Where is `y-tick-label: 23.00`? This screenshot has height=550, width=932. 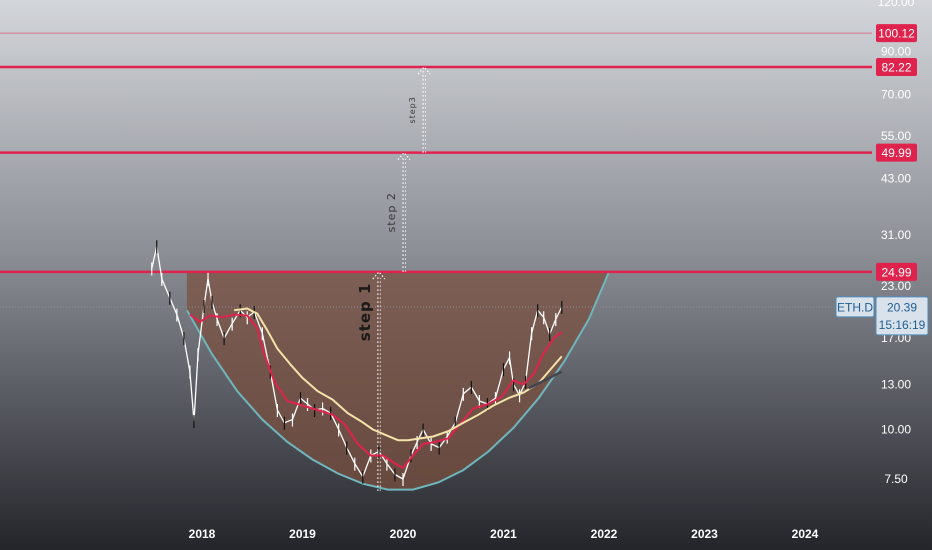
y-tick-label: 23.00 is located at coordinates (896, 286).